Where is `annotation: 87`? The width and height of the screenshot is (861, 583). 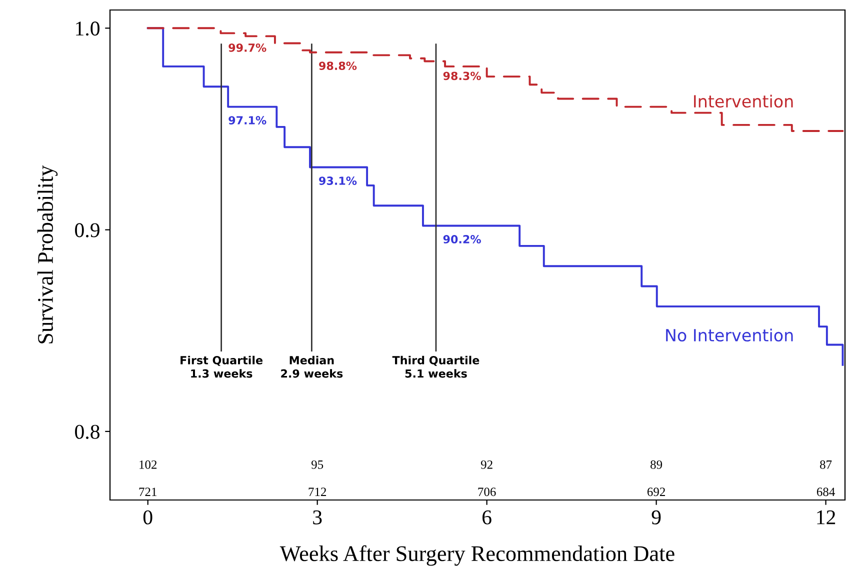
annotation: 87 is located at coordinates (826, 464).